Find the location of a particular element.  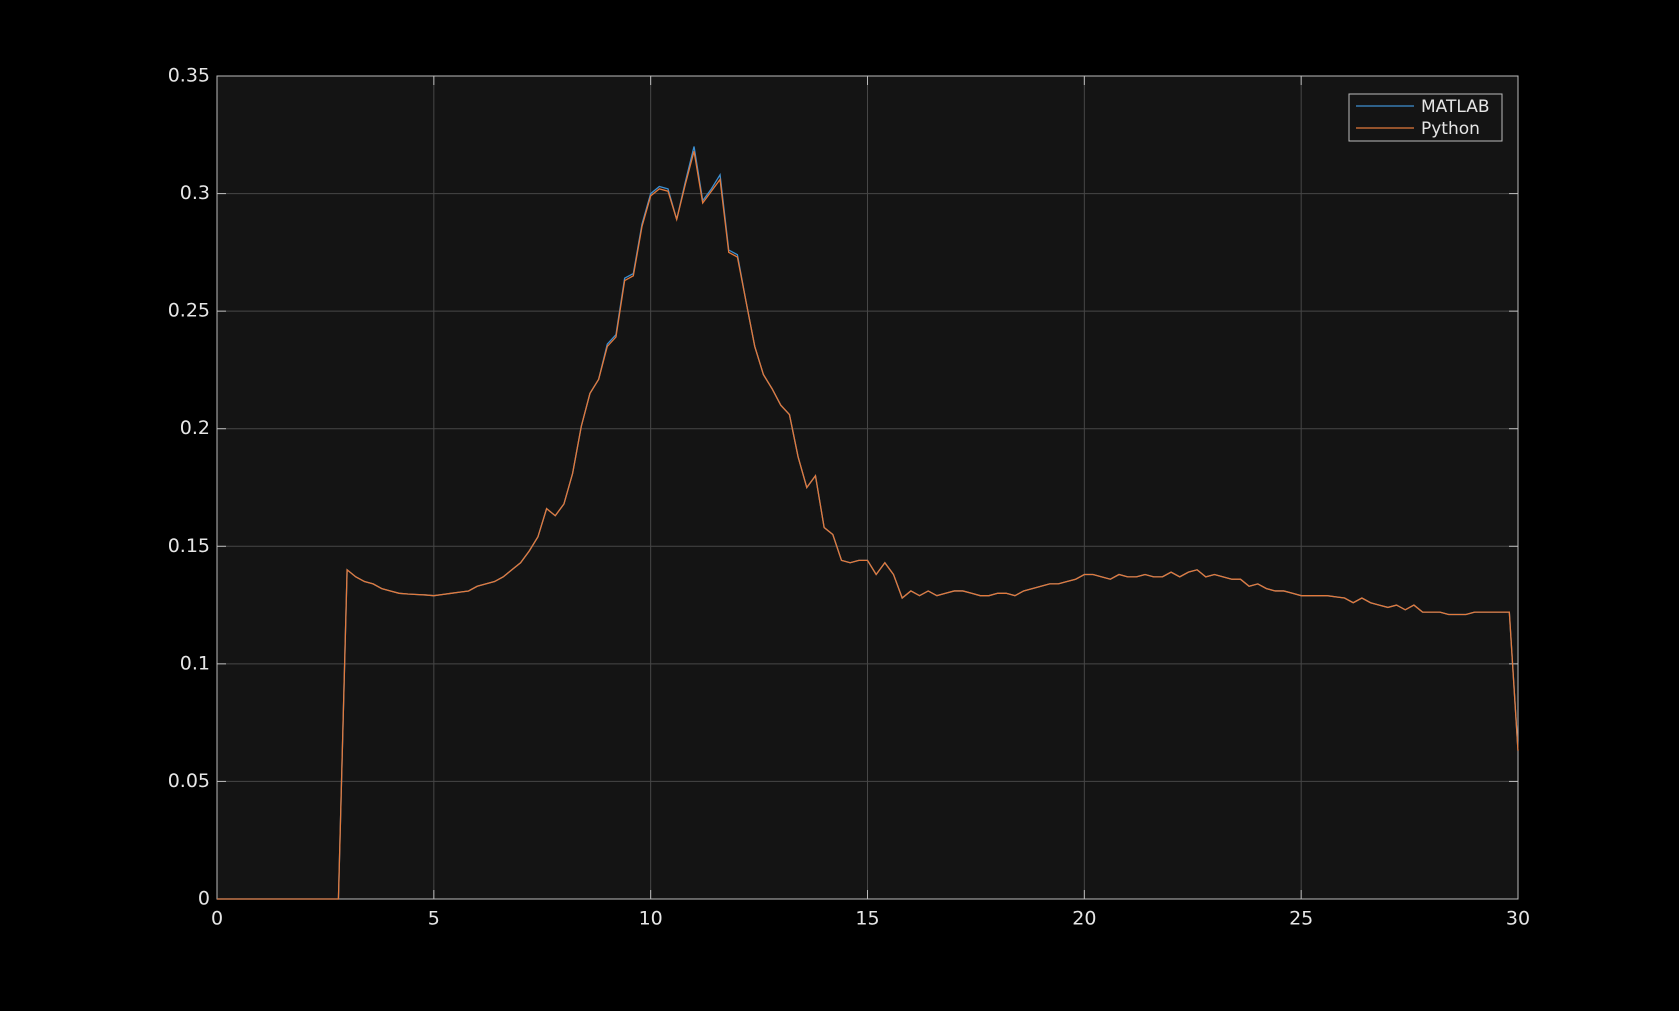

y-tick-label: 0.3 is located at coordinates (195, 193).